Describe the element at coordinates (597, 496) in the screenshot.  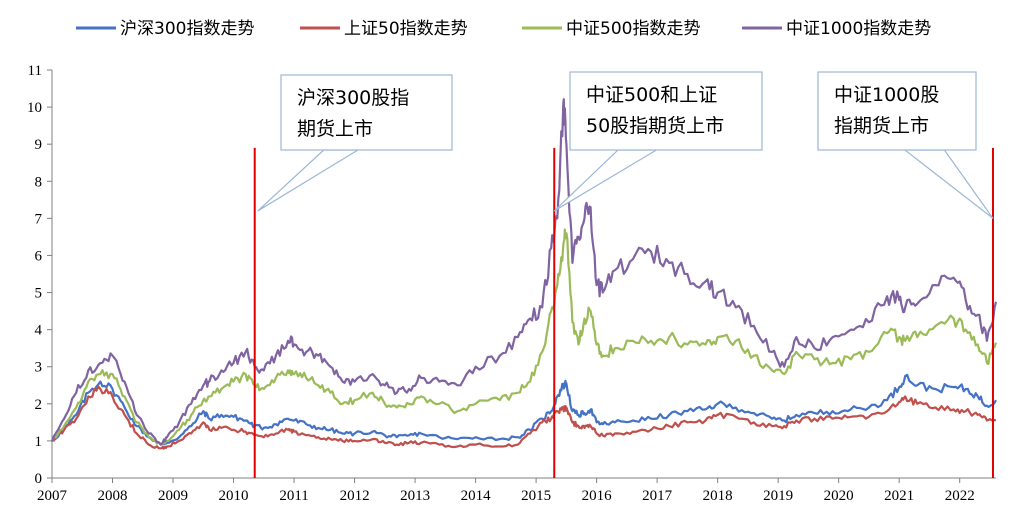
I see `x-tick-label: 2016` at that location.